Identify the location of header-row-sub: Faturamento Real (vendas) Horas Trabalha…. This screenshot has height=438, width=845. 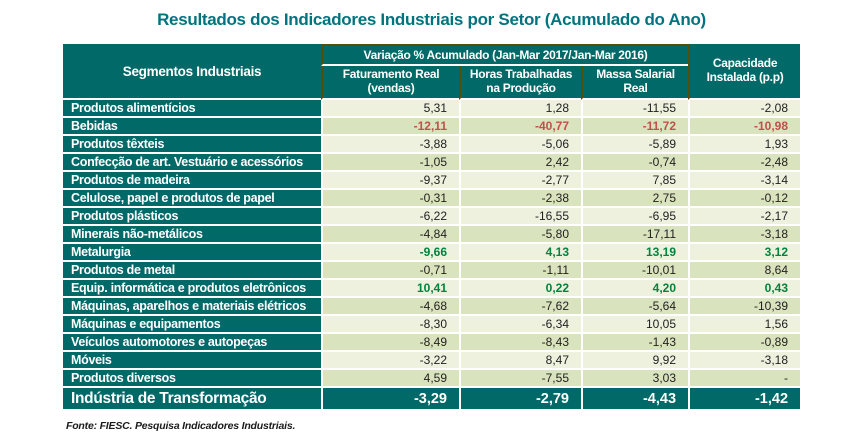
(431, 83).